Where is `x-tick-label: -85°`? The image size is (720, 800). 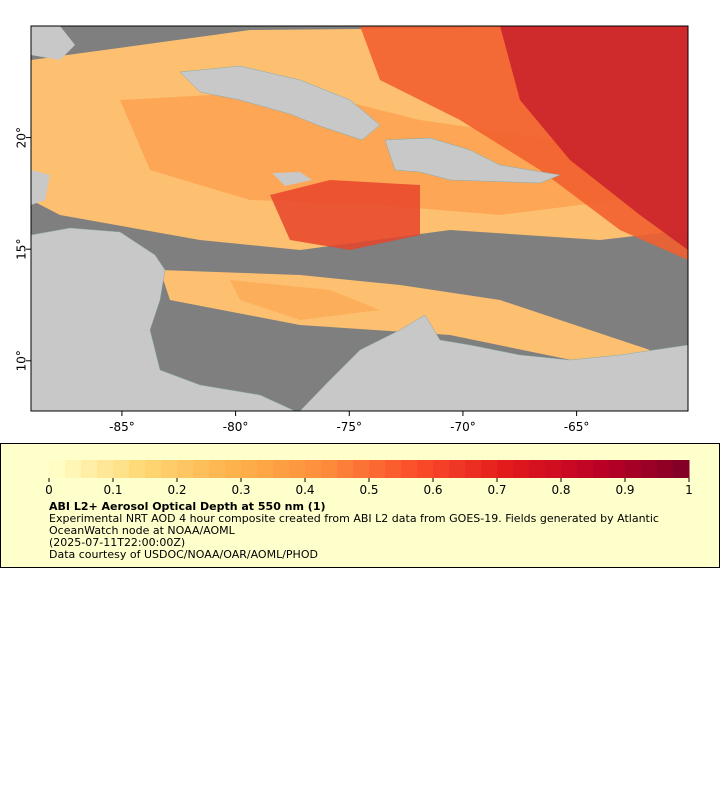 x-tick-label: -85° is located at coordinates (122, 427).